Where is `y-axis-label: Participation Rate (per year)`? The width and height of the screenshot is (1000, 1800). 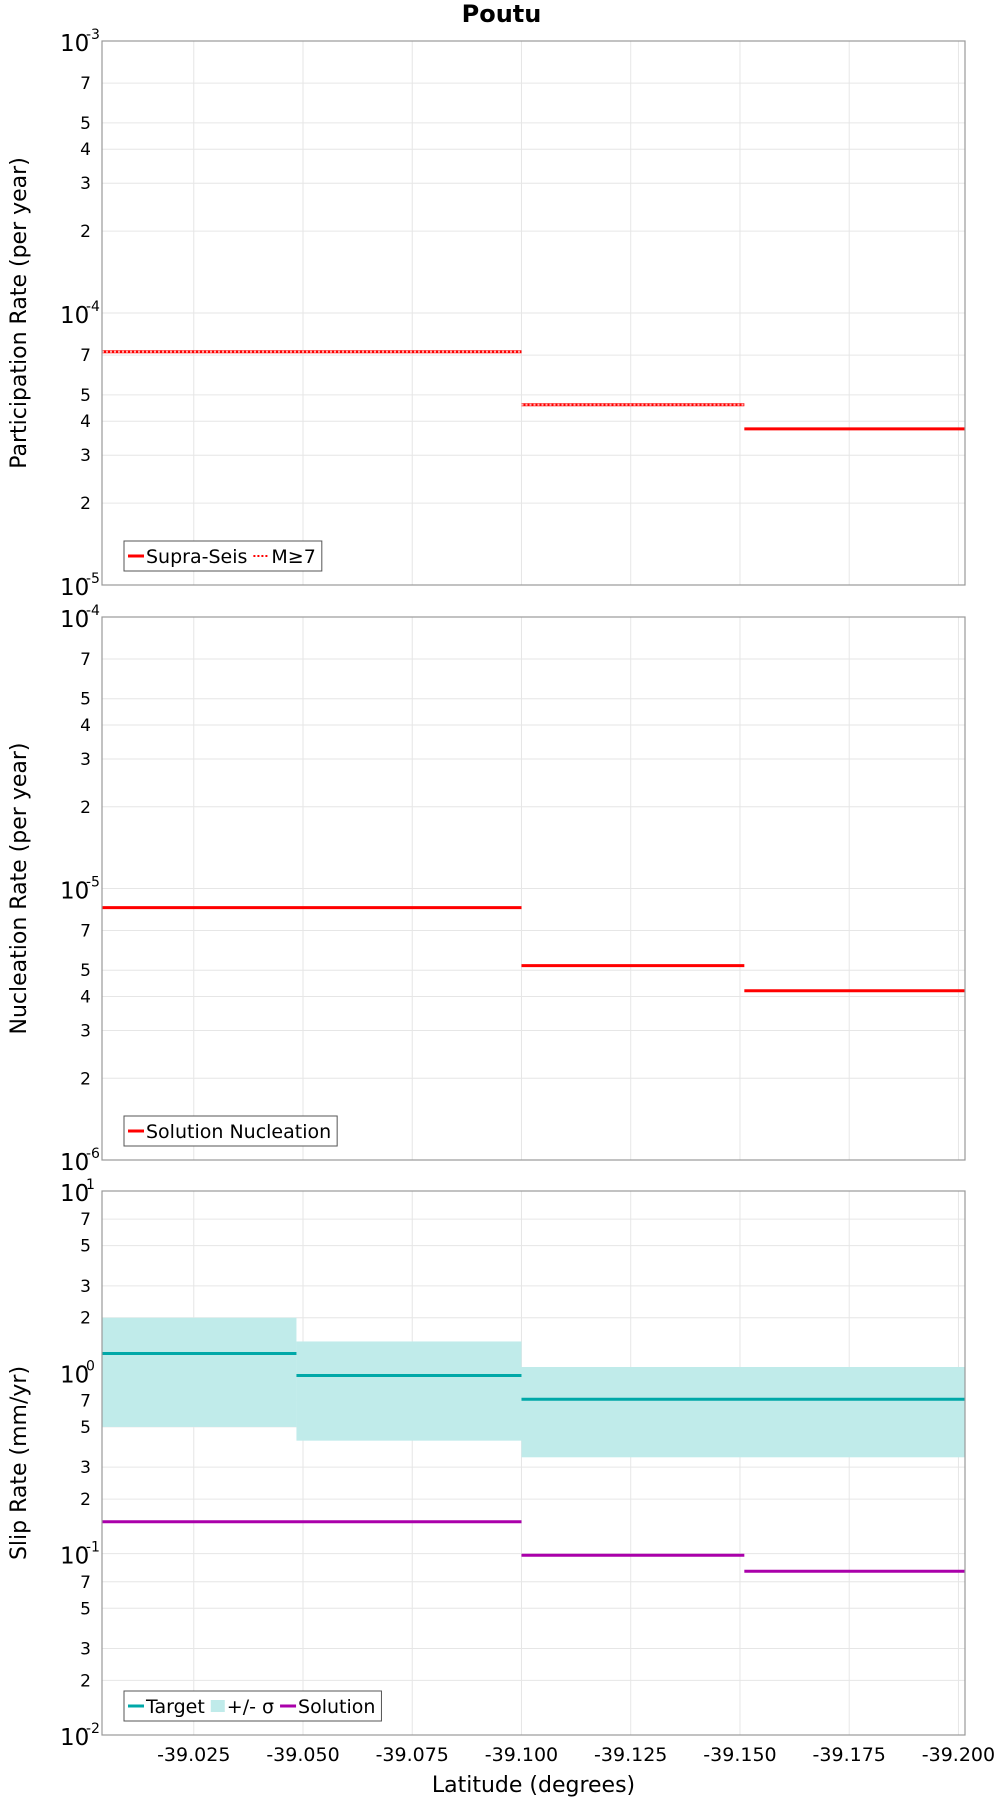
y-axis-label: Participation Rate (per year) is located at coordinates (19, 313).